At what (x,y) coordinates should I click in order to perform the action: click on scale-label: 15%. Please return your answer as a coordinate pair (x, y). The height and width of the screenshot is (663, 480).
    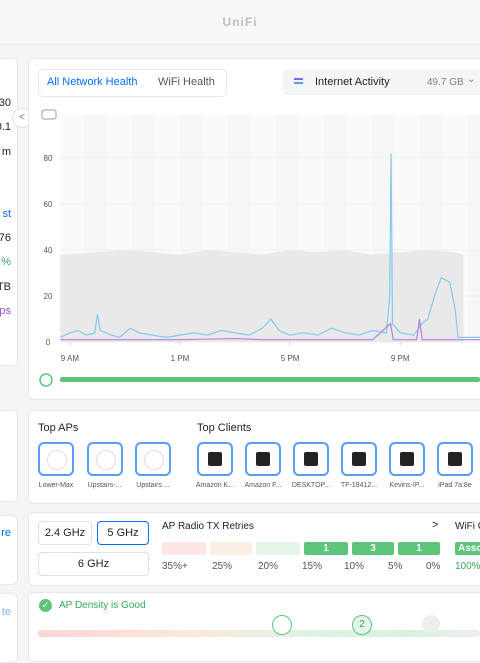
    Looking at the image, I should click on (312, 566).